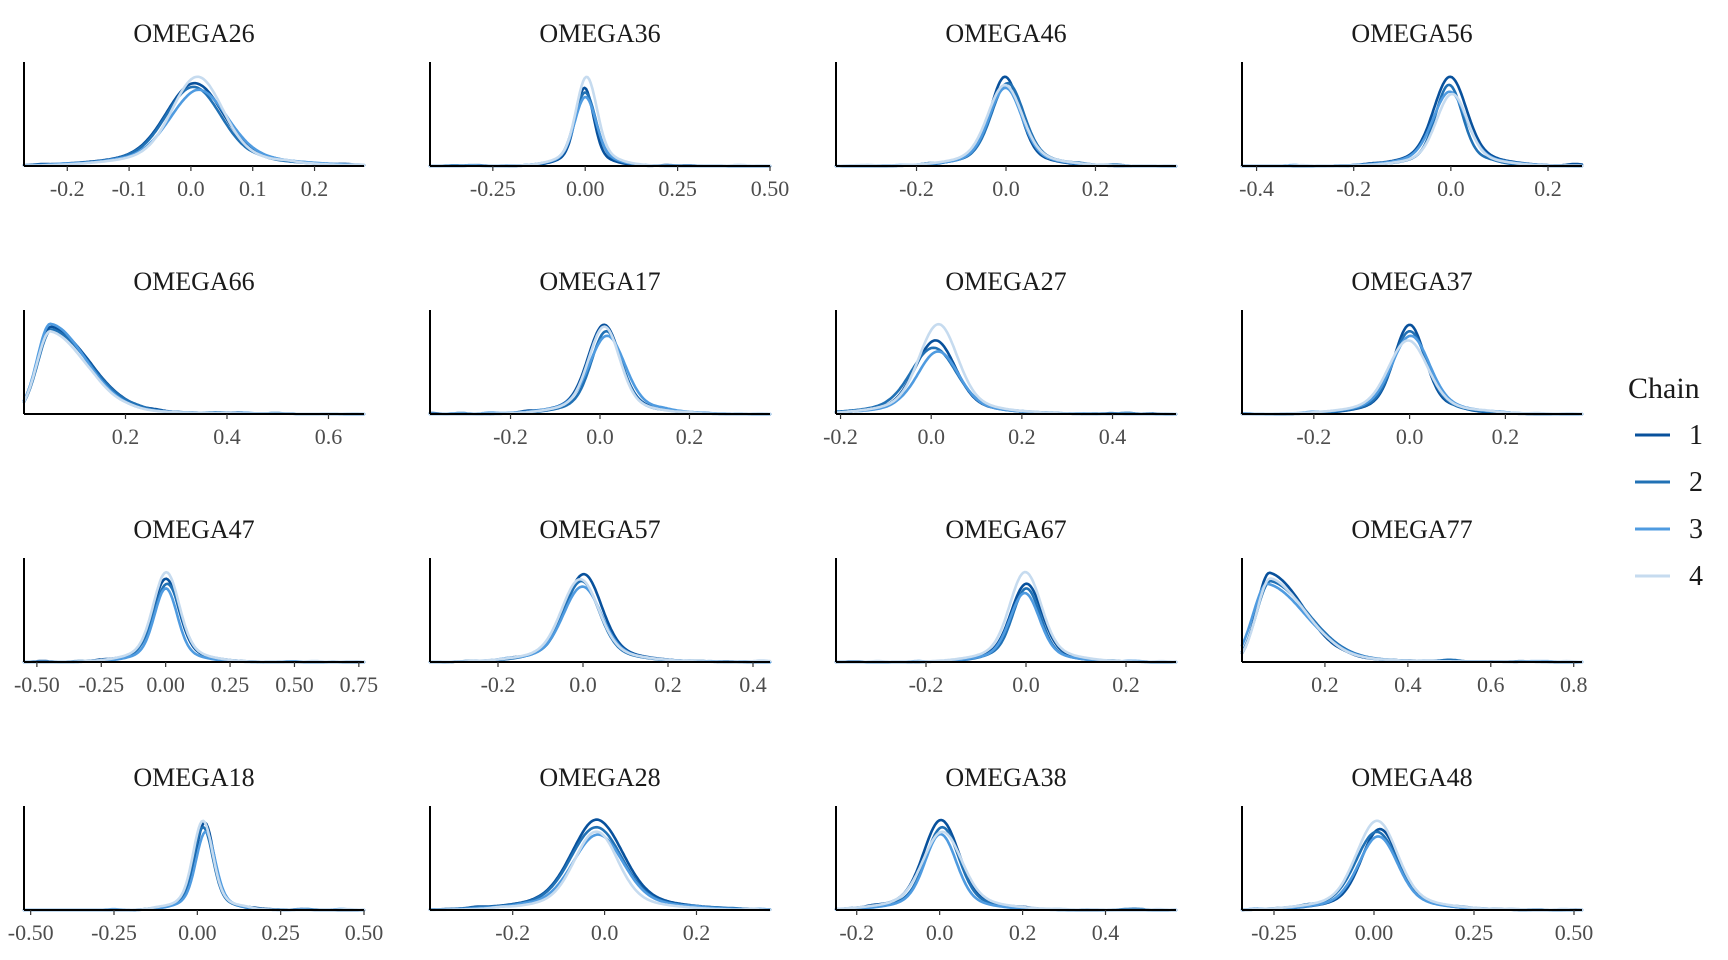  What do you see at coordinates (315, 188) in the screenshot?
I see `x-tick-label-omega26: 0.2` at bounding box center [315, 188].